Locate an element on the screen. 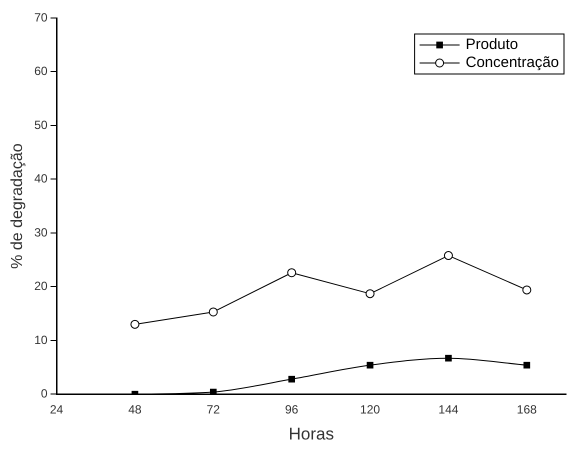 The width and height of the screenshot is (571, 453). x-tick-label: 120 is located at coordinates (370, 409).